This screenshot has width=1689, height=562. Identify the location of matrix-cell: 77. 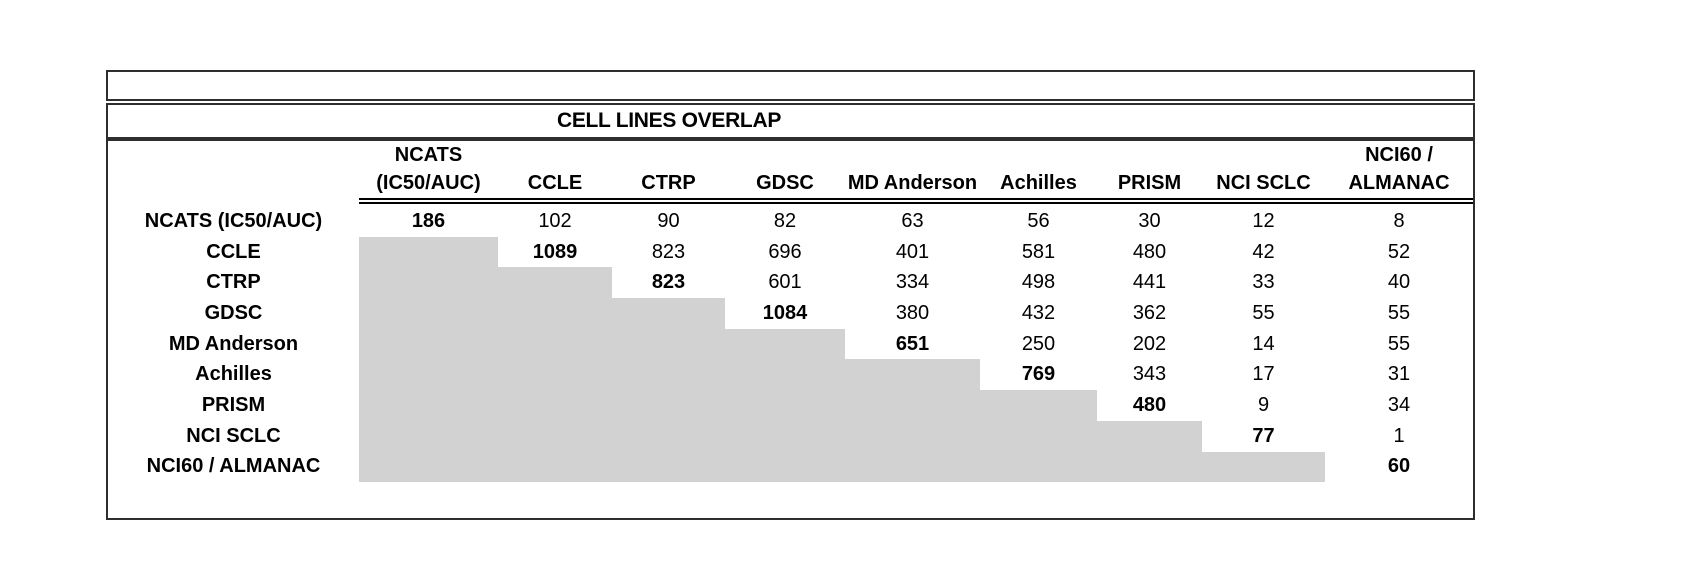
(1263, 435).